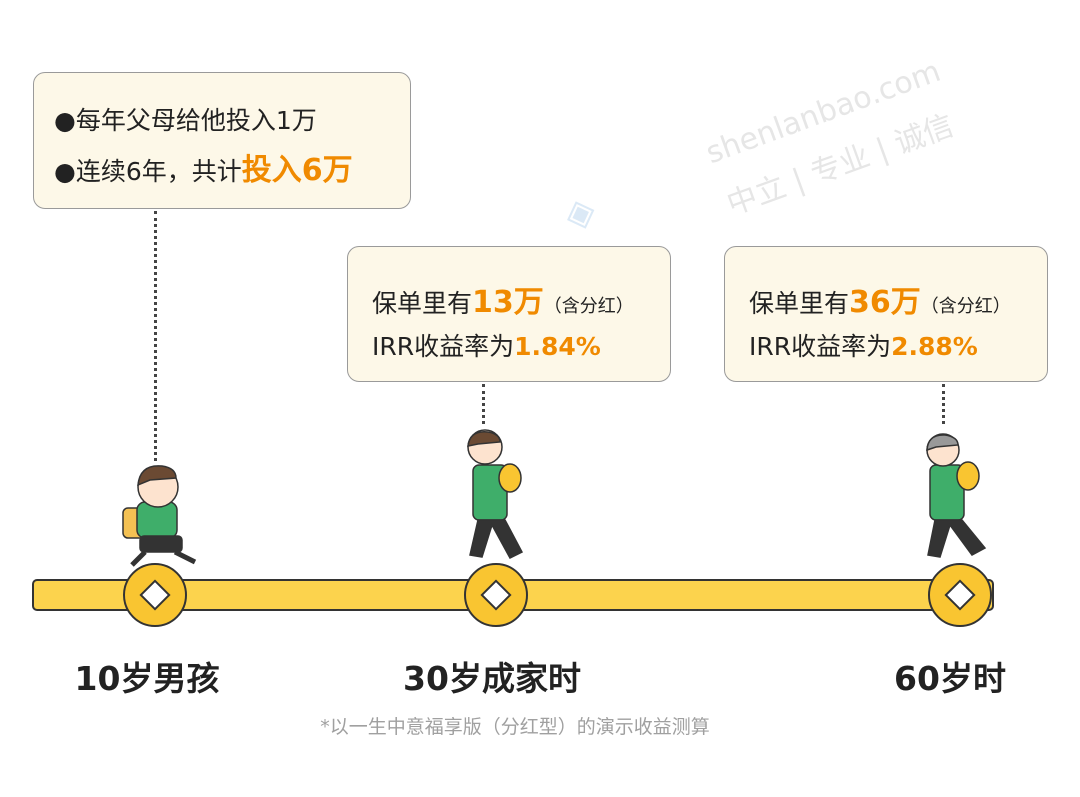 The width and height of the screenshot is (1080, 797). I want to click on investment-line-1: ●每年父母给他投入1万, so click(185, 120).